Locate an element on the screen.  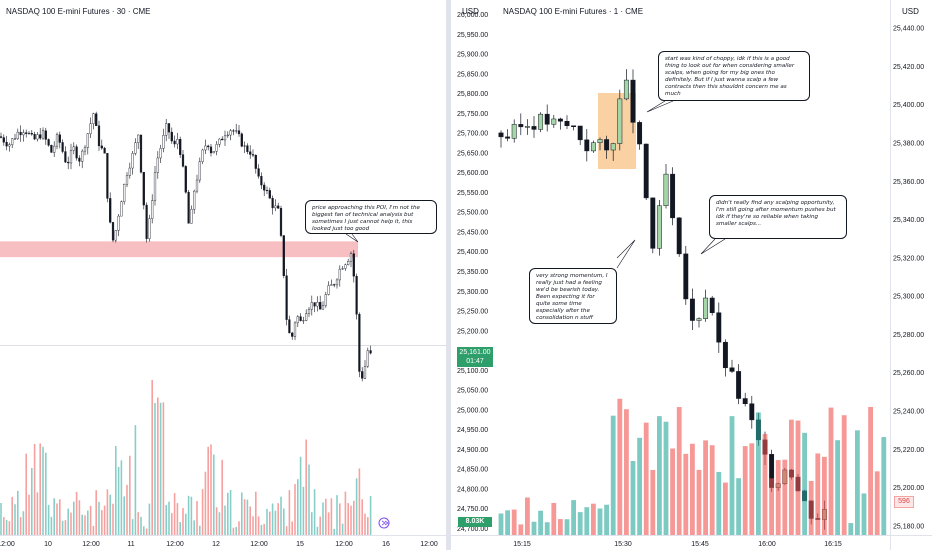
scroll-to-end-icon is located at coordinates (384, 523).